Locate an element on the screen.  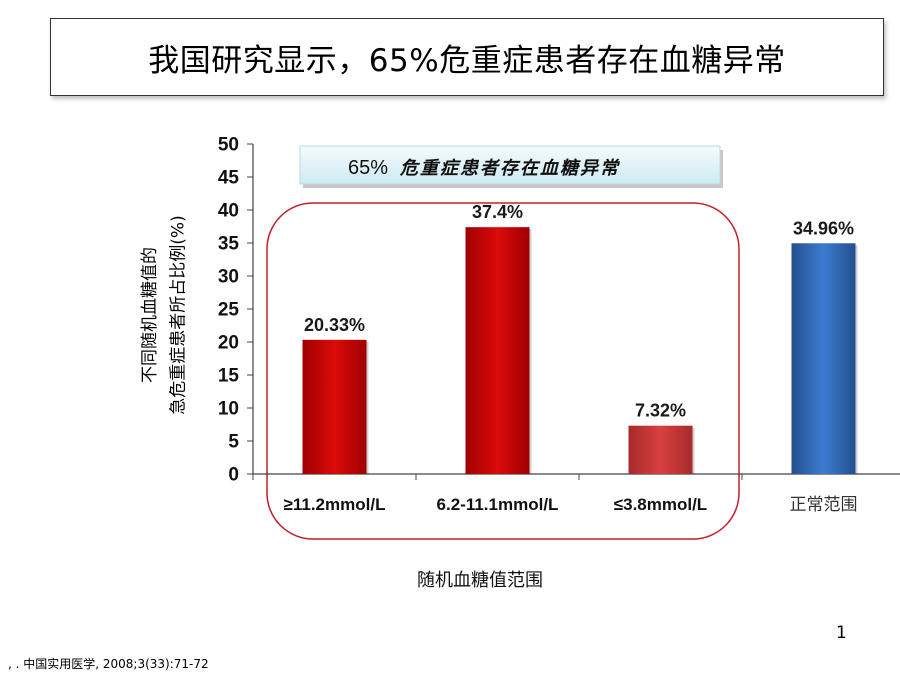
y-tick-label: 5 is located at coordinates (233, 442).